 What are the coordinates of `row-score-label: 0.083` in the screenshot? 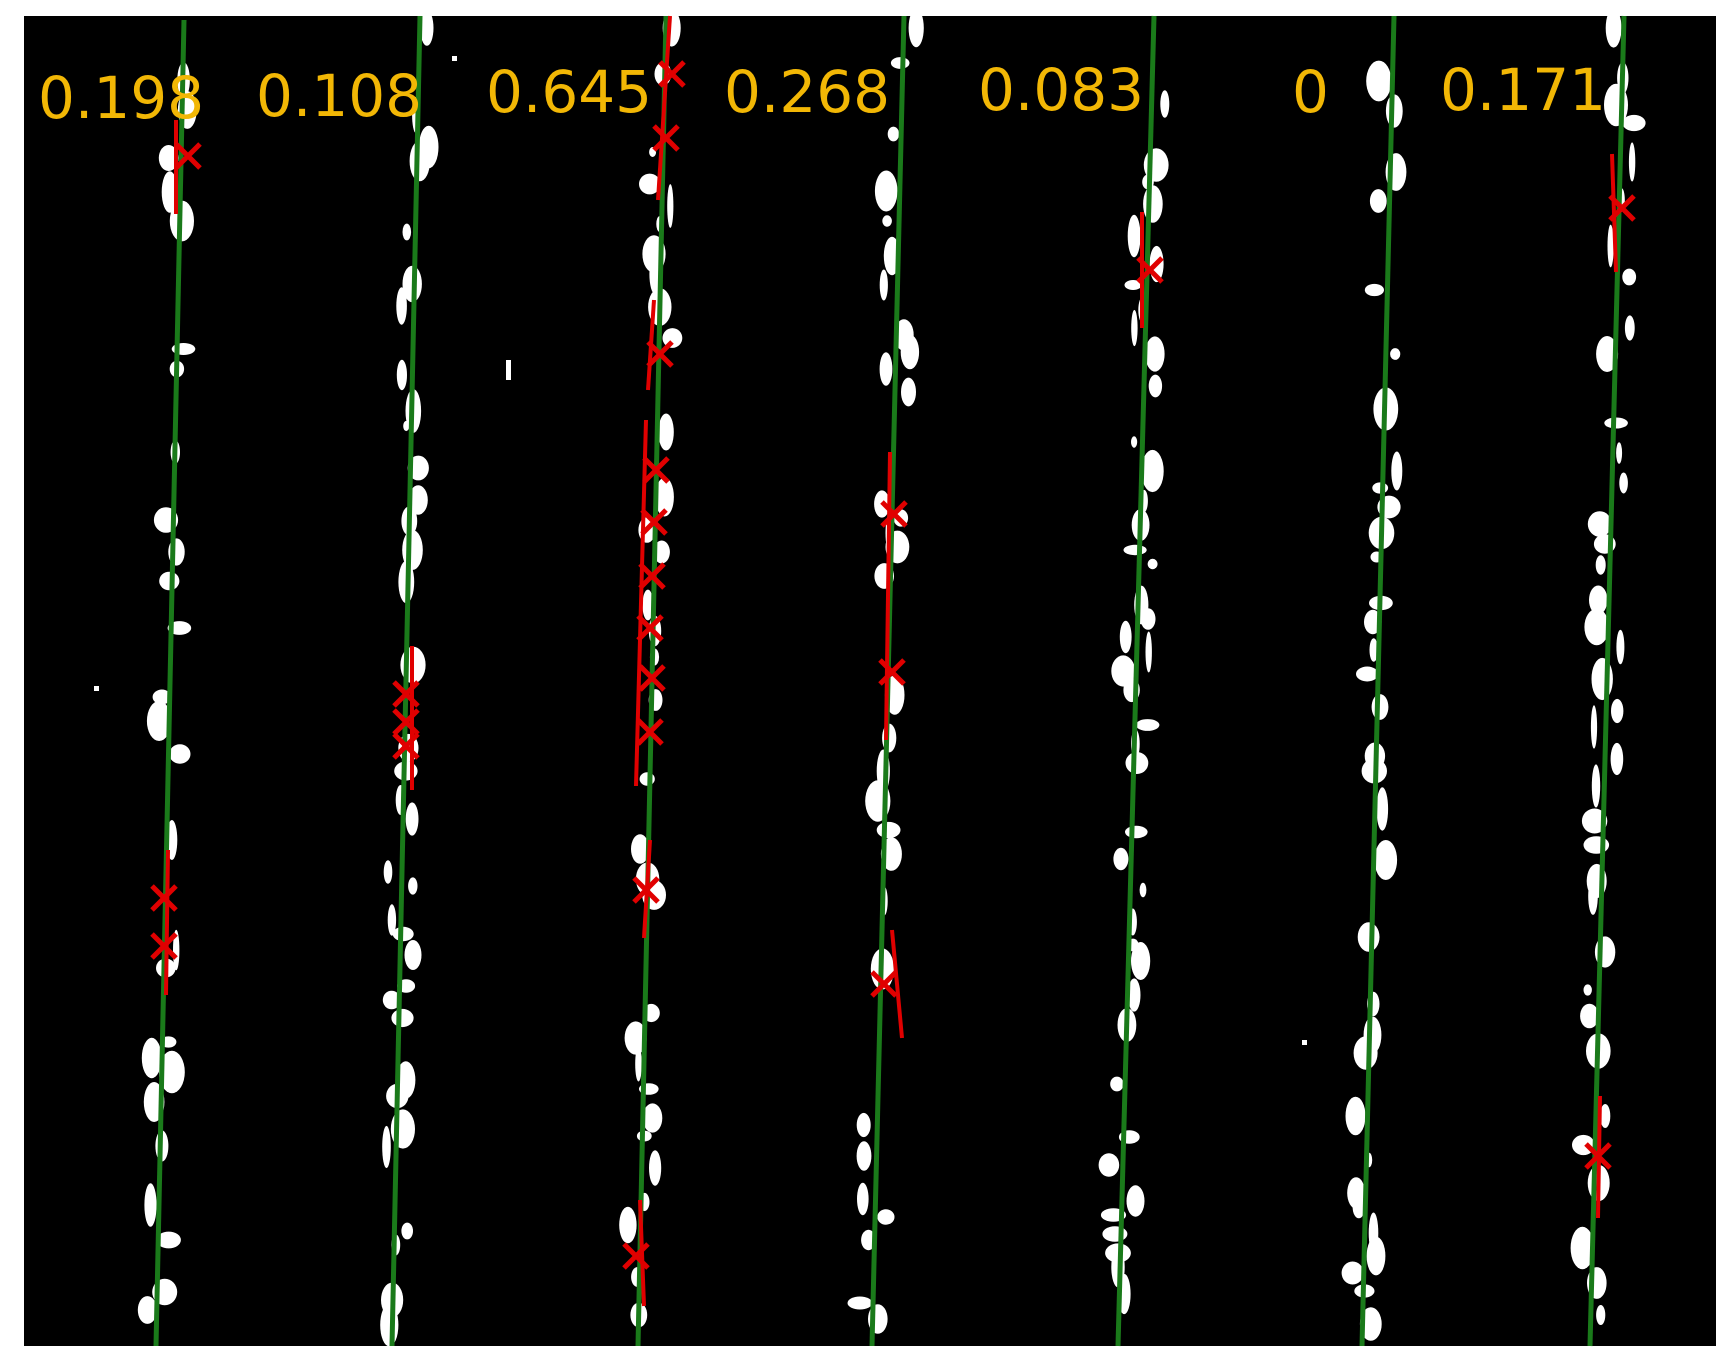 It's located at (1061, 90).